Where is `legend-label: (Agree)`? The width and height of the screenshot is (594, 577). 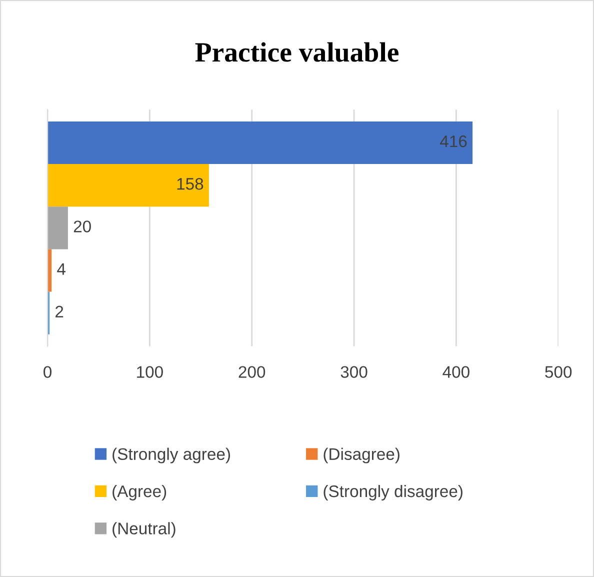
legend-label: (Agree) is located at coordinates (139, 492).